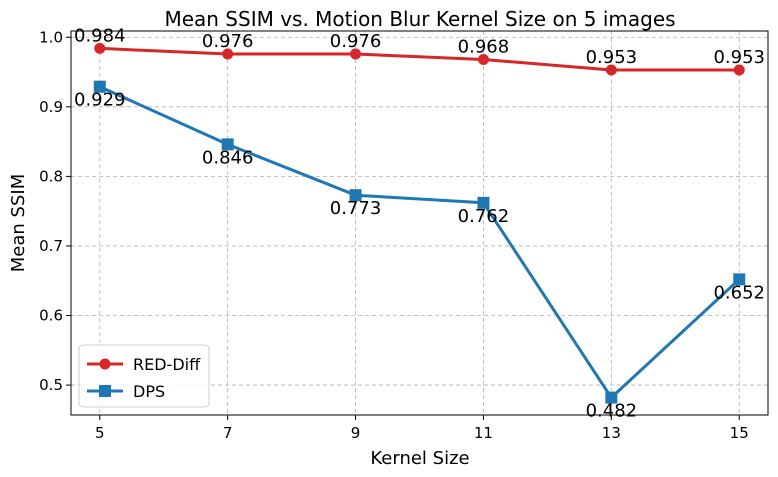 The width and height of the screenshot is (778, 477). What do you see at coordinates (419, 458) in the screenshot?
I see `x-axis-label: Kernel Size` at bounding box center [419, 458].